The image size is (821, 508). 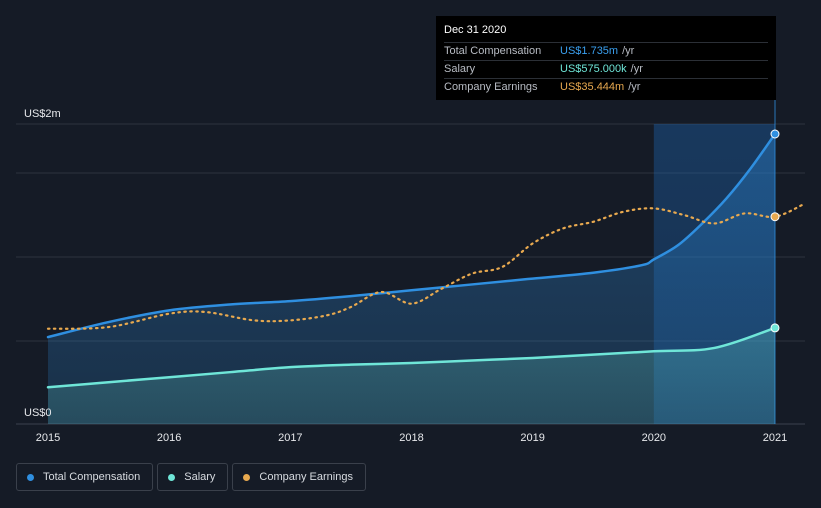 I want to click on tooltip-label: Salary, so click(x=460, y=69).